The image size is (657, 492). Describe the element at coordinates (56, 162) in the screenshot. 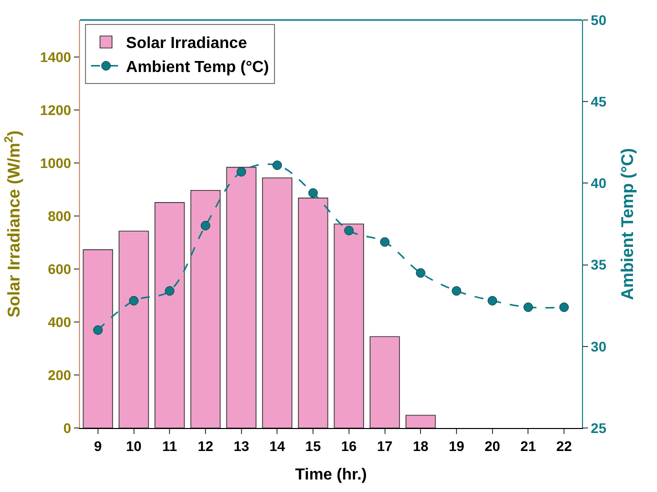

I see `y-tick-label: 1000` at that location.